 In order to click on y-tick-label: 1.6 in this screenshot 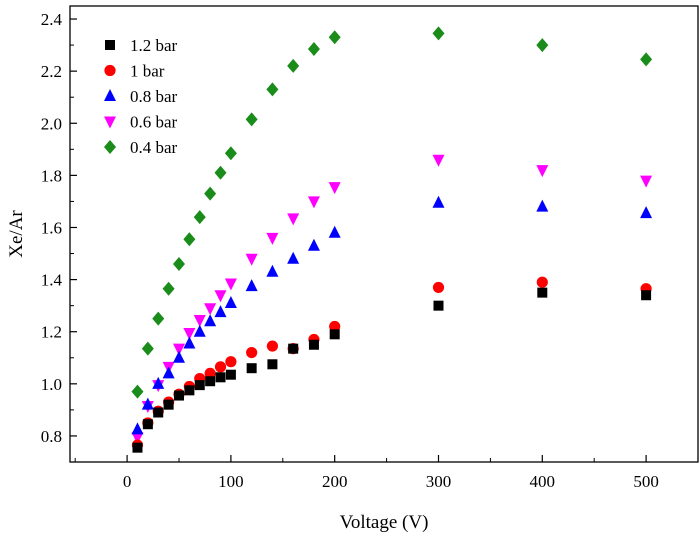, I will do `click(51, 227)`.